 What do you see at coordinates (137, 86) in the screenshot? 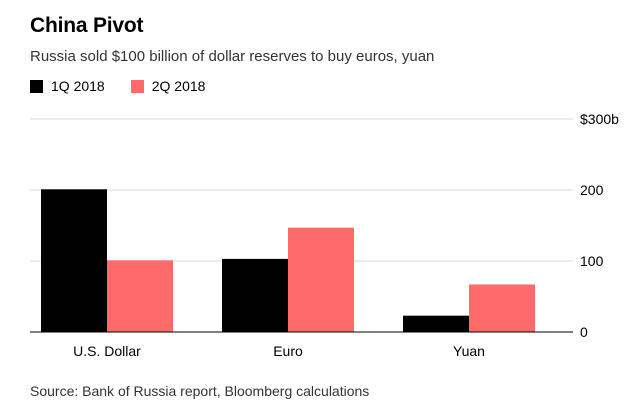
I see `legend-swatch-2q-2018` at bounding box center [137, 86].